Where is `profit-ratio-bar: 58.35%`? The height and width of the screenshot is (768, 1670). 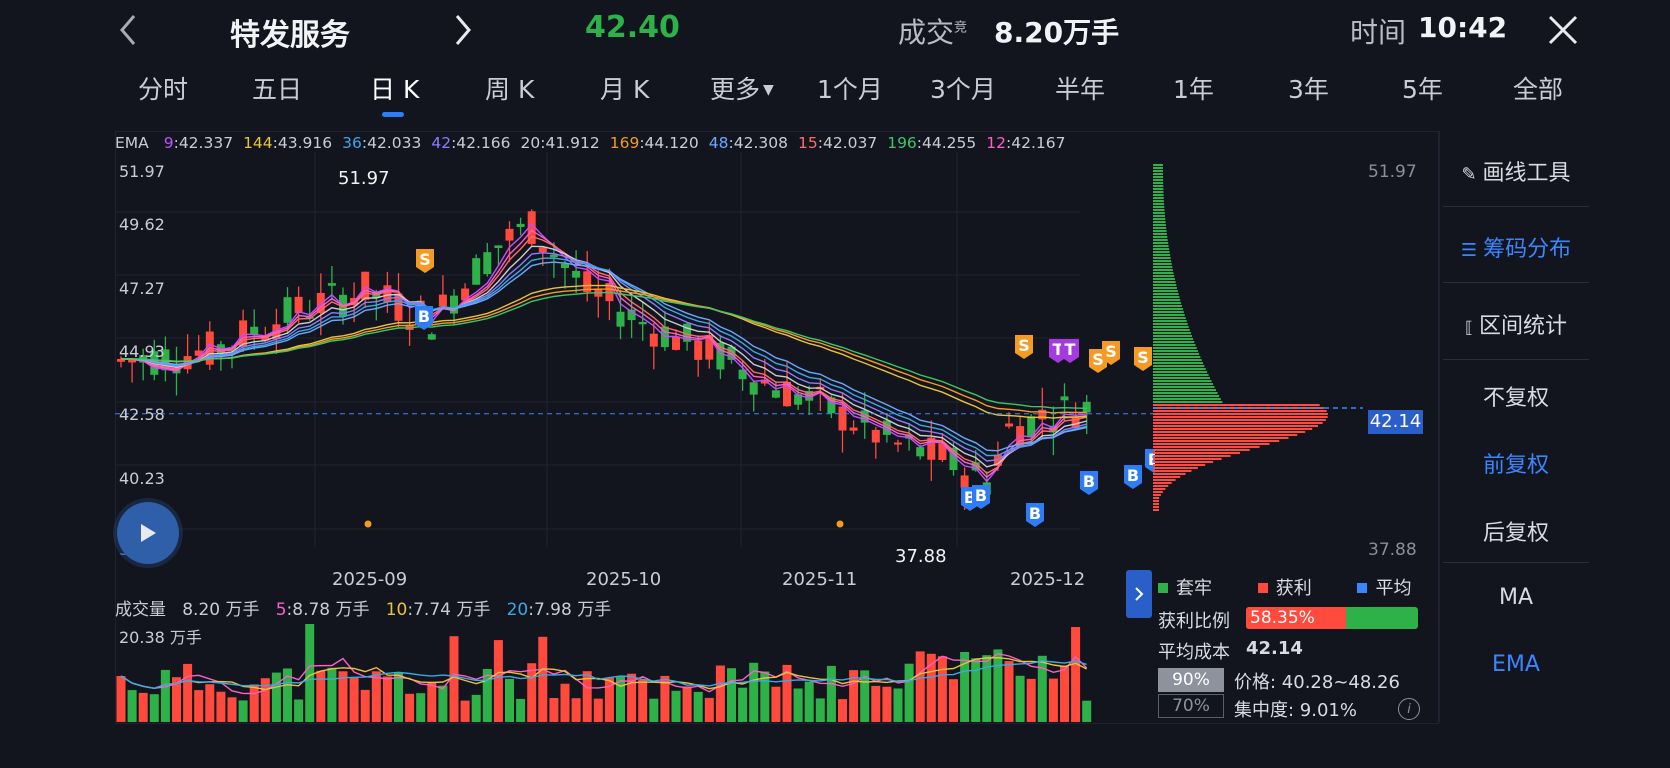
profit-ratio-bar: 58.35% is located at coordinates (1332, 618).